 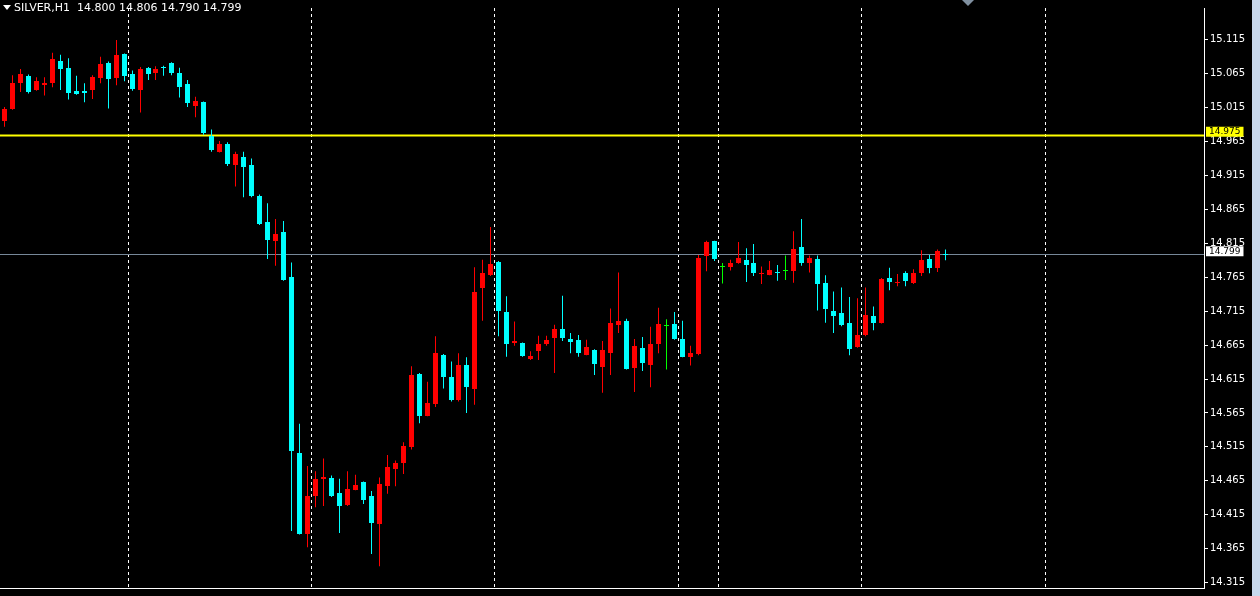 What do you see at coordinates (1227, 209) in the screenshot?
I see `y-tick-label: 14.865` at bounding box center [1227, 209].